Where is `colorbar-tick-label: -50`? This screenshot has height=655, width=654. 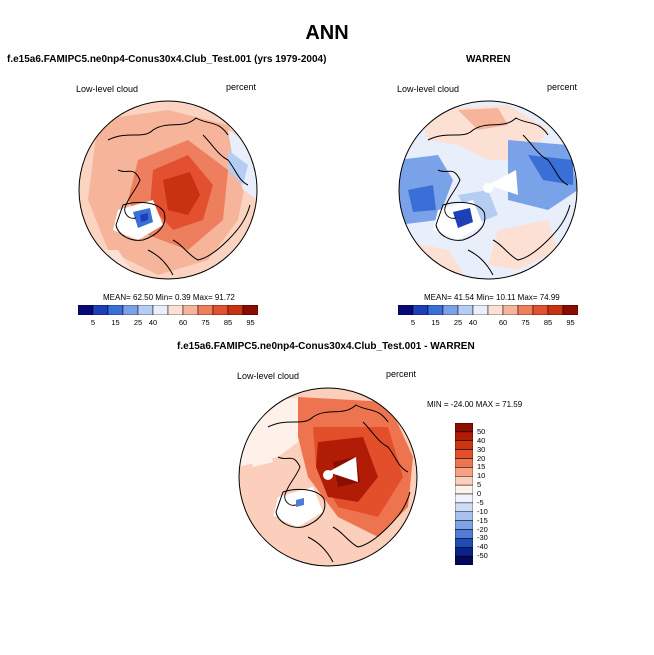
colorbar-tick-label: -50 is located at coordinates (482, 556).